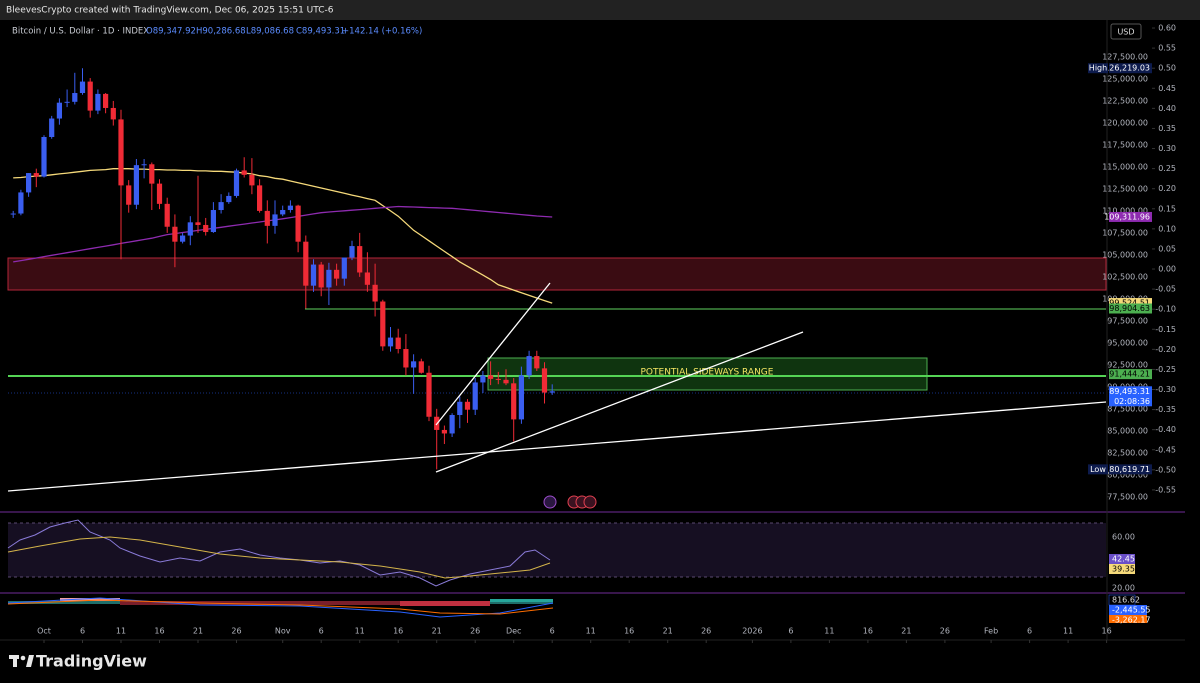 The image size is (1200, 683). I want to click on y2-tick-label: -0.20, so click(1165, 349).